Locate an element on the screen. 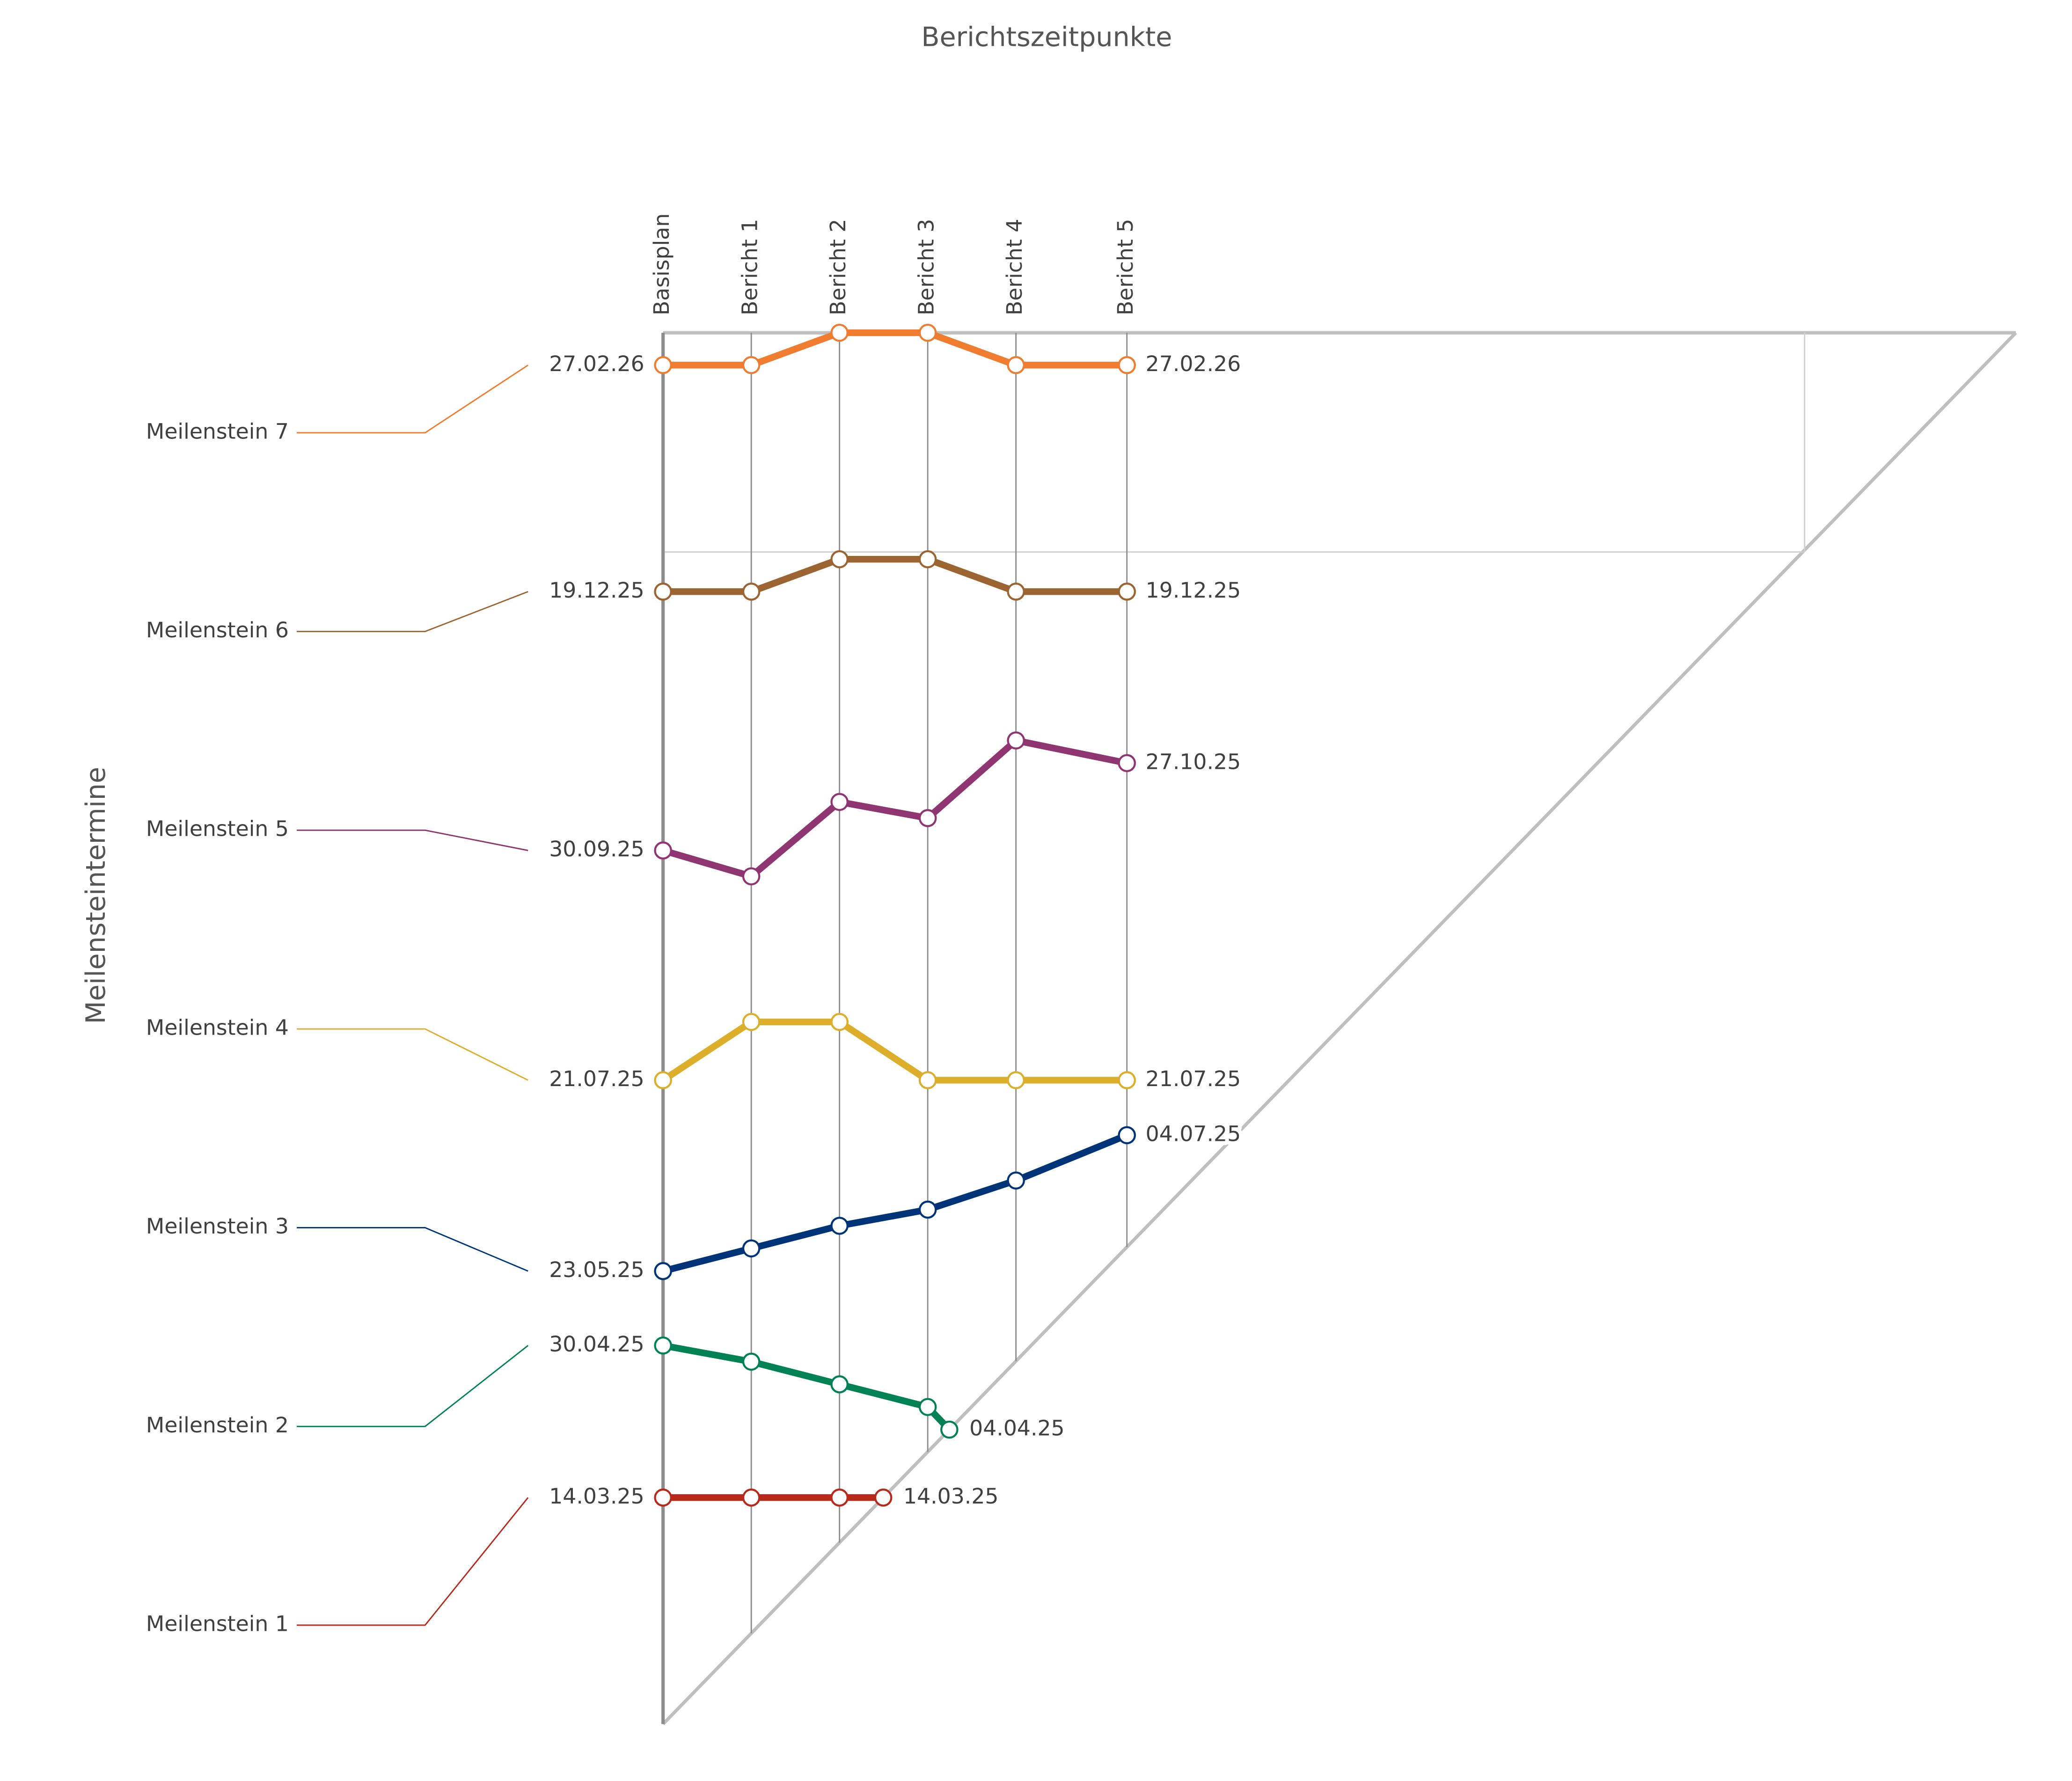 The width and height of the screenshot is (2072, 1781). value-label: 30.09.25 is located at coordinates (596, 849).